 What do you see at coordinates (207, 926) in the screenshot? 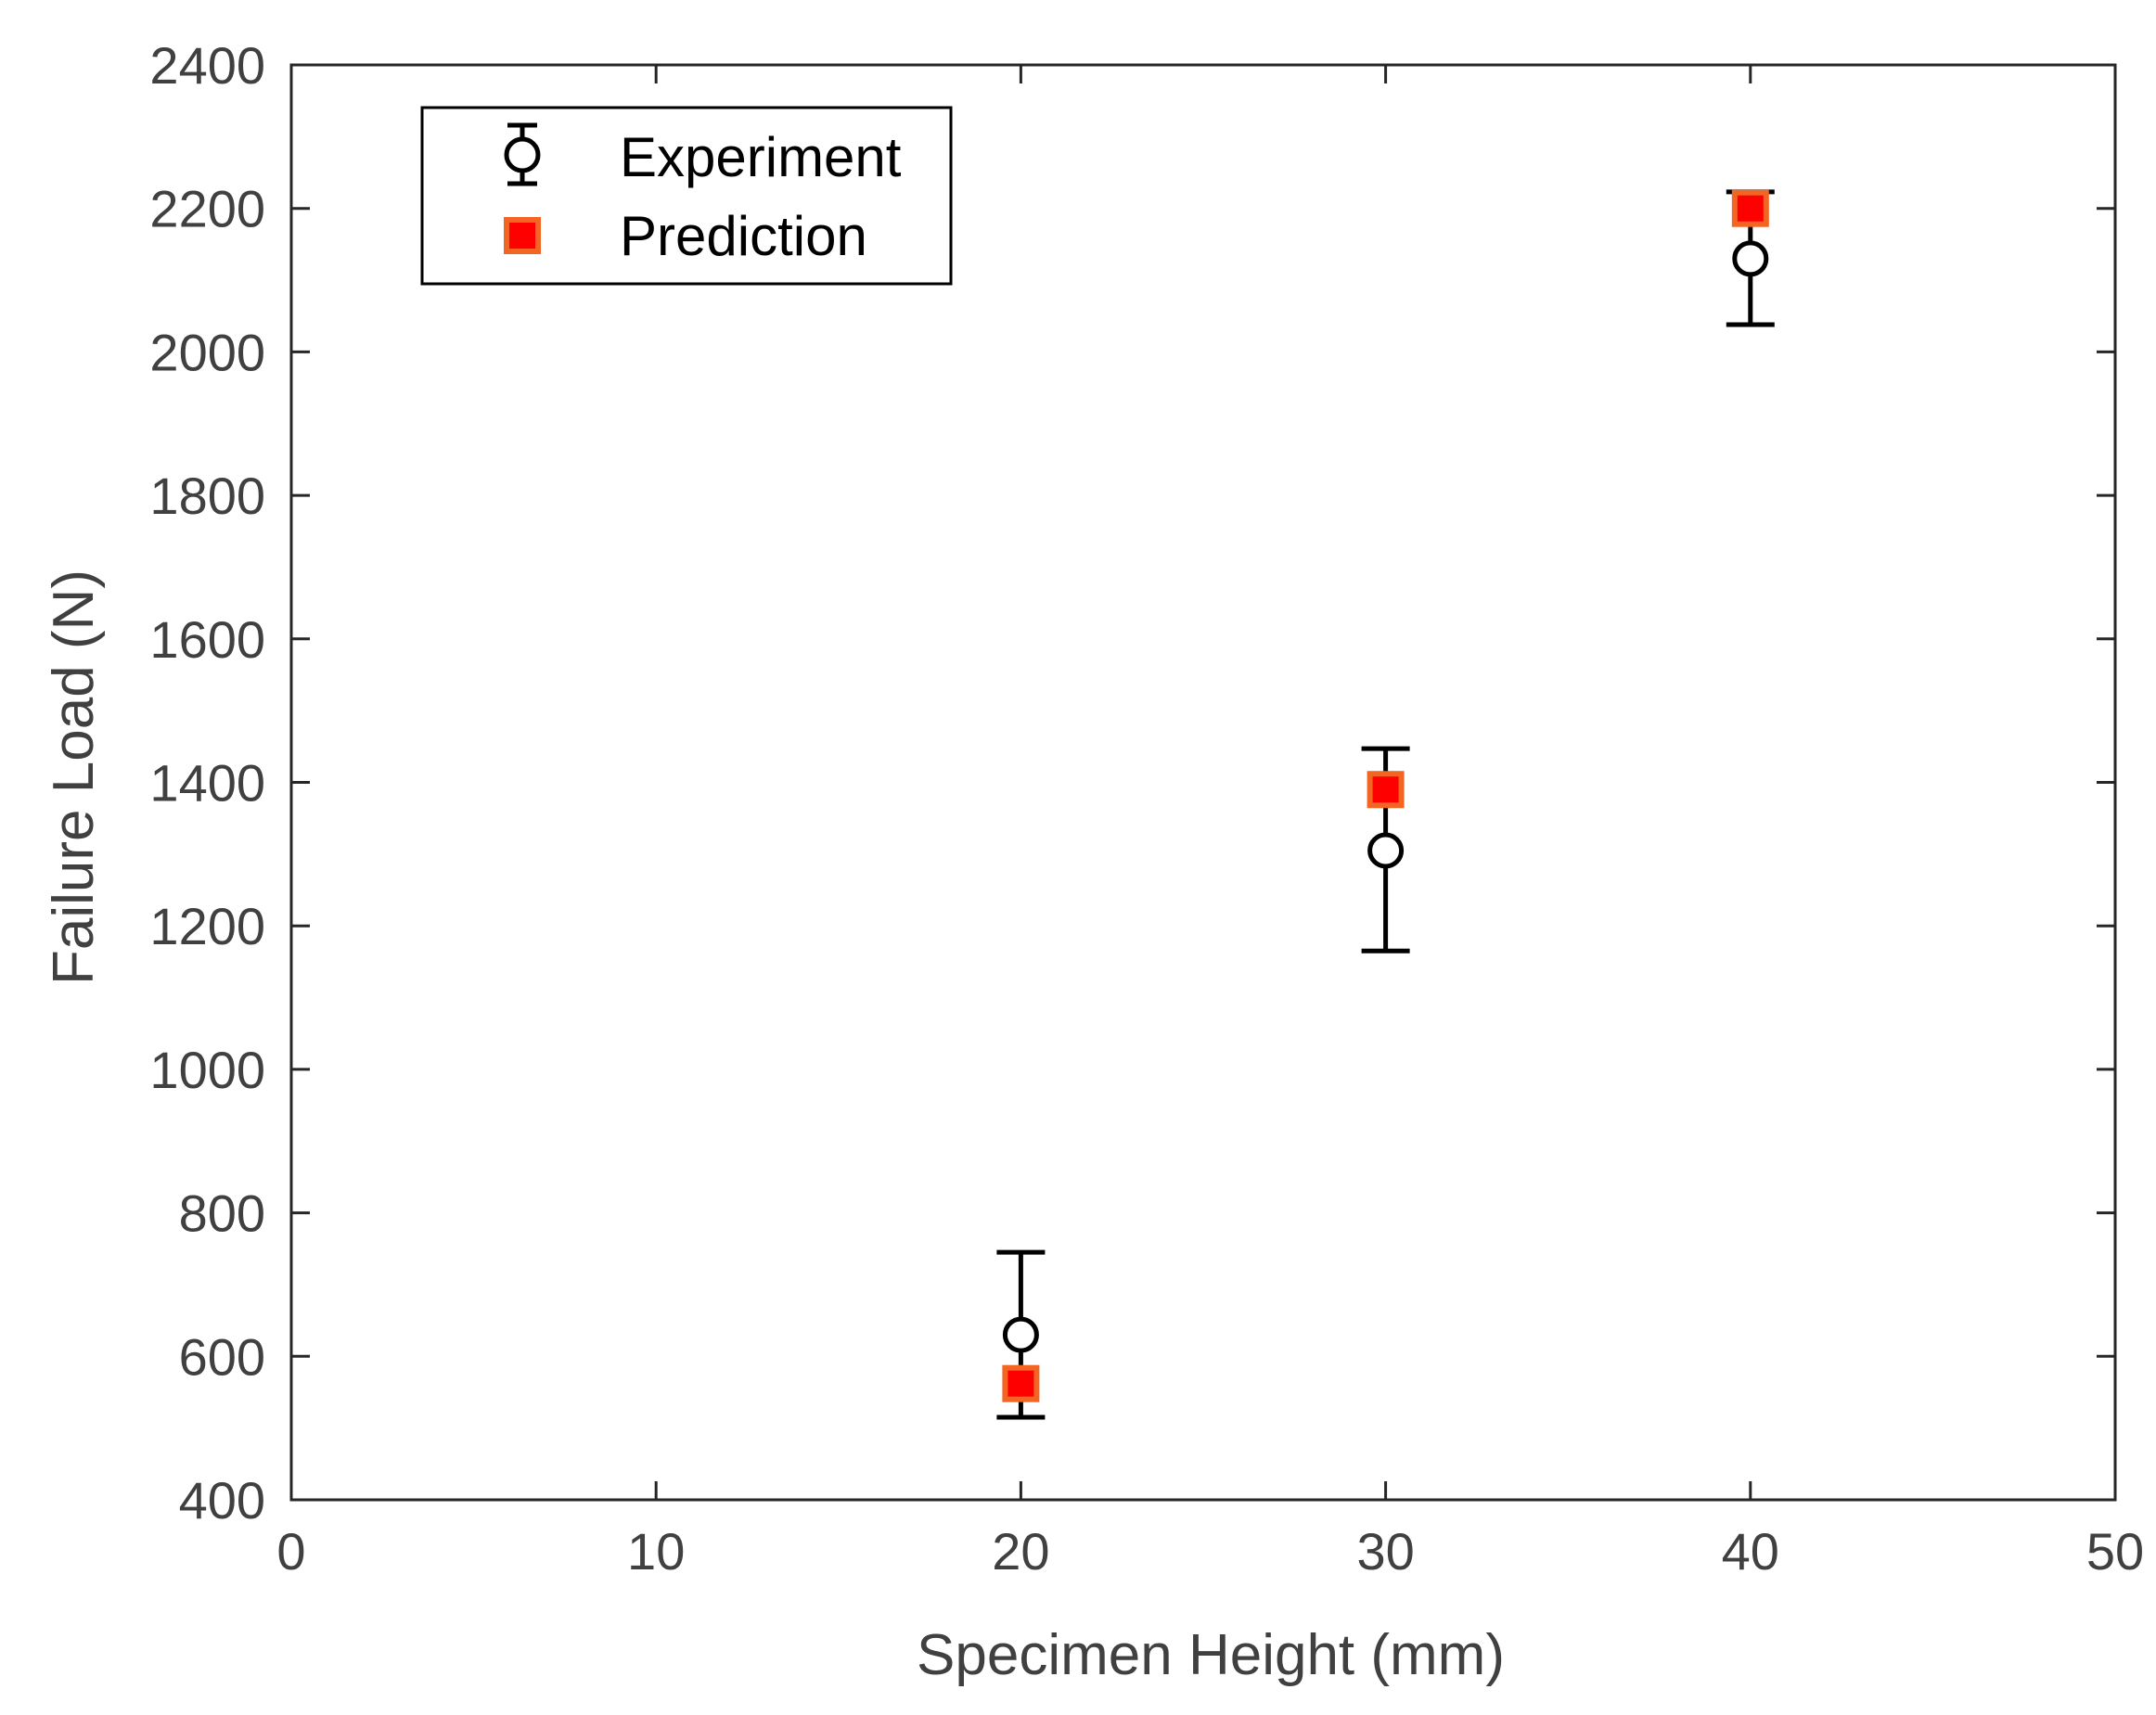
I see `y-tick-label: 1200` at bounding box center [207, 926].